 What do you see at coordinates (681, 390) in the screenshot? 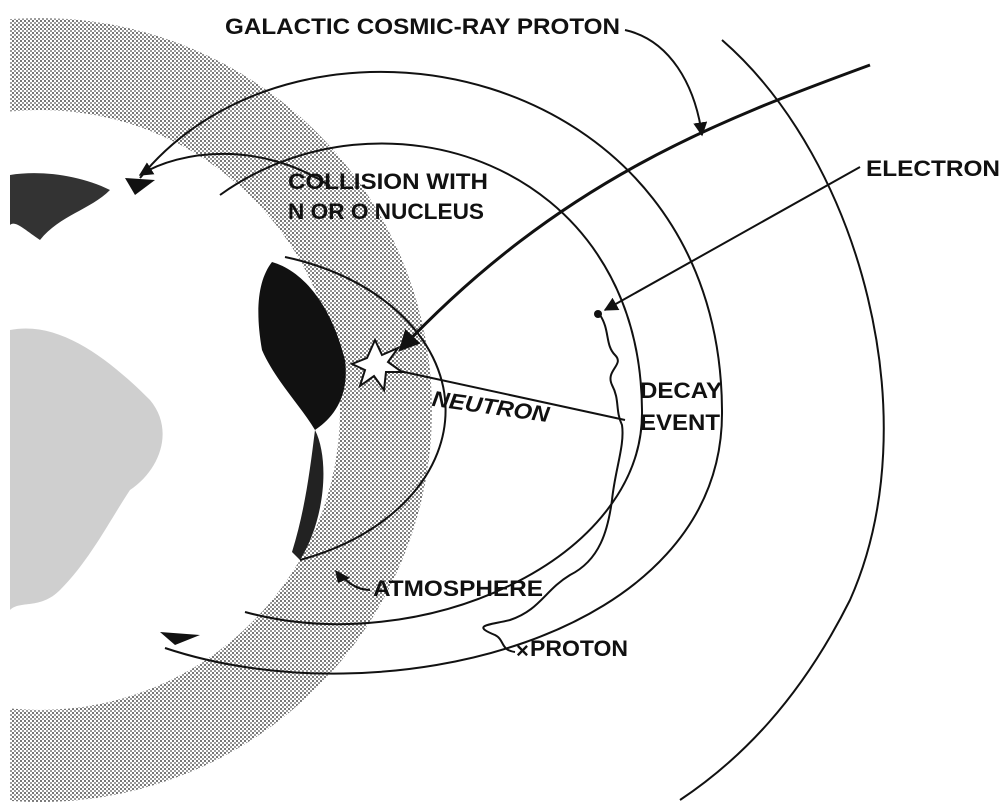
I see `decay-label: DECAY` at bounding box center [681, 390].